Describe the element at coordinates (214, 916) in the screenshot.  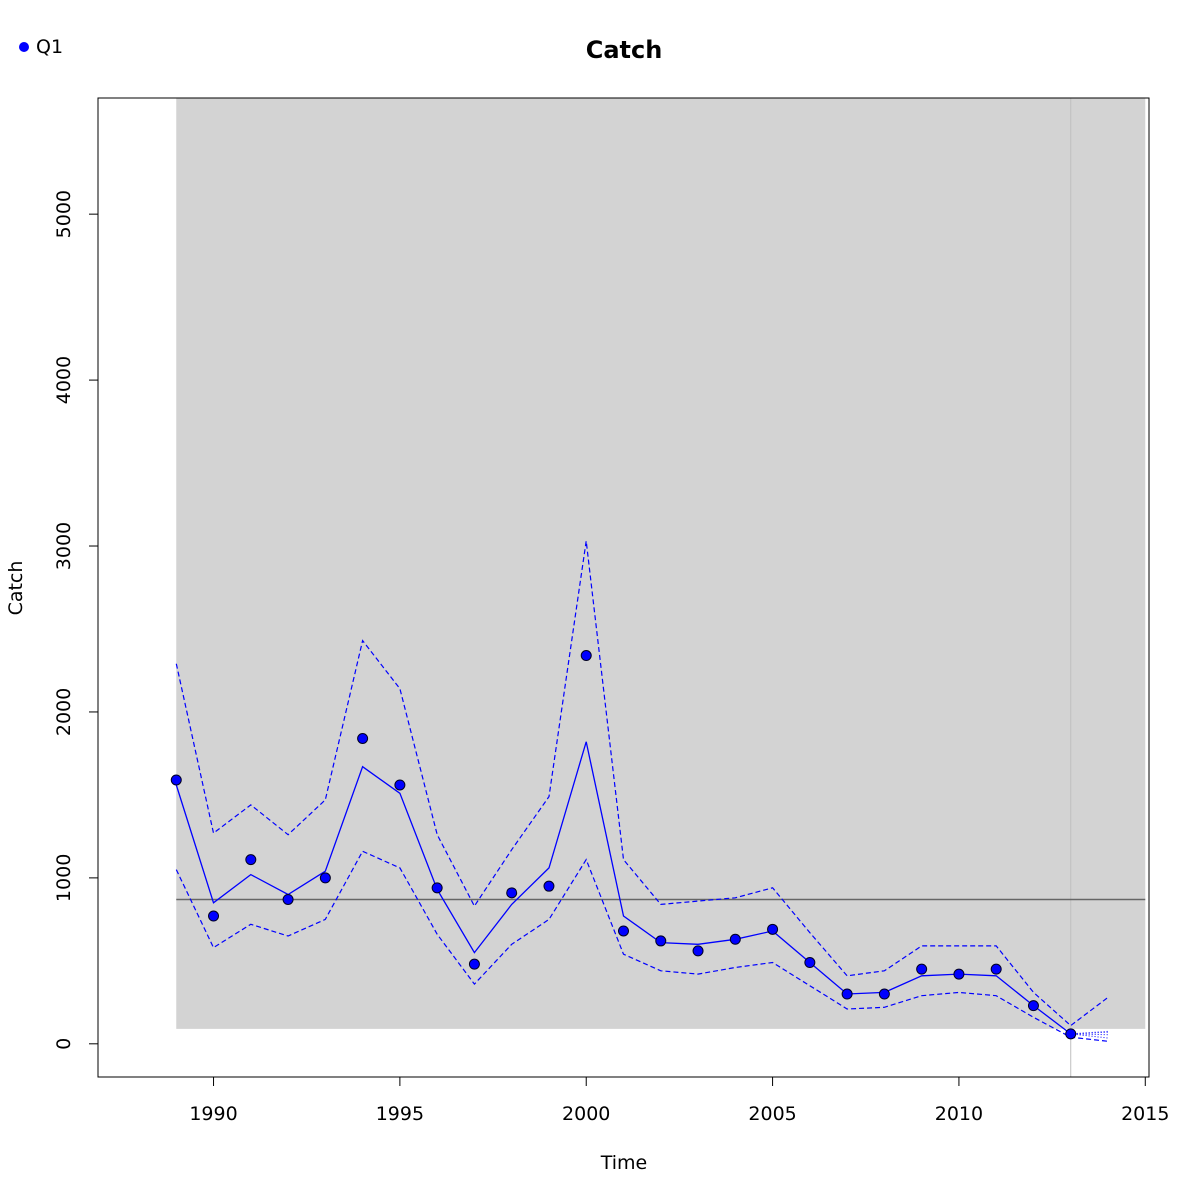
I see `data-point-1990` at that location.